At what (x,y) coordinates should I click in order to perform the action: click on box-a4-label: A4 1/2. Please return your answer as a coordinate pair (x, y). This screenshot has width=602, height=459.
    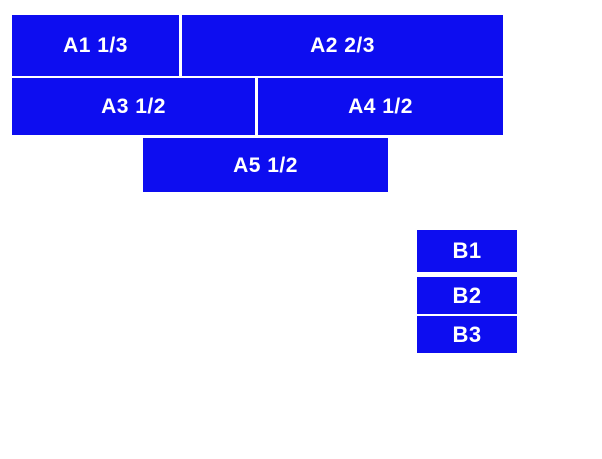
    Looking at the image, I should click on (380, 106).